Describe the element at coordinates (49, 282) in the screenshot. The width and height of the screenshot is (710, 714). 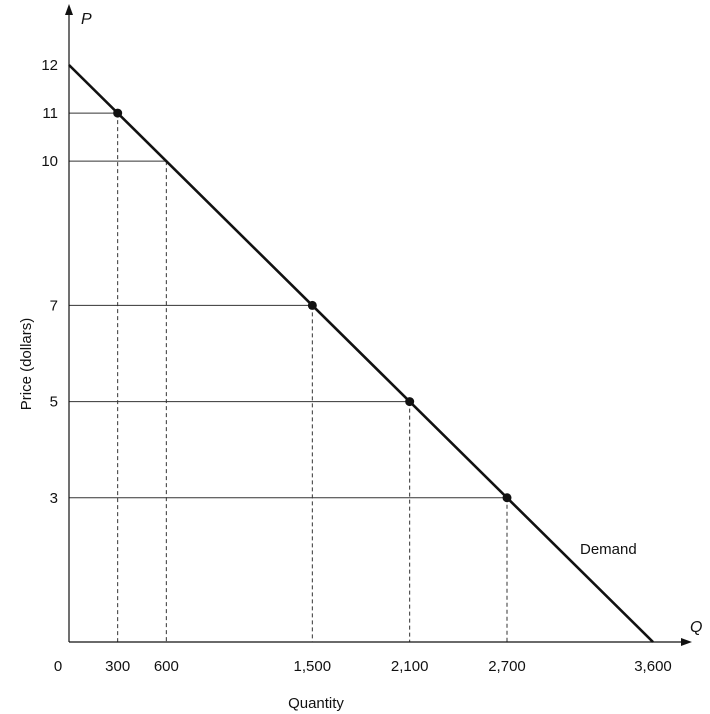
I see `y-tick-labels: 3 5 7 10 11 12` at that location.